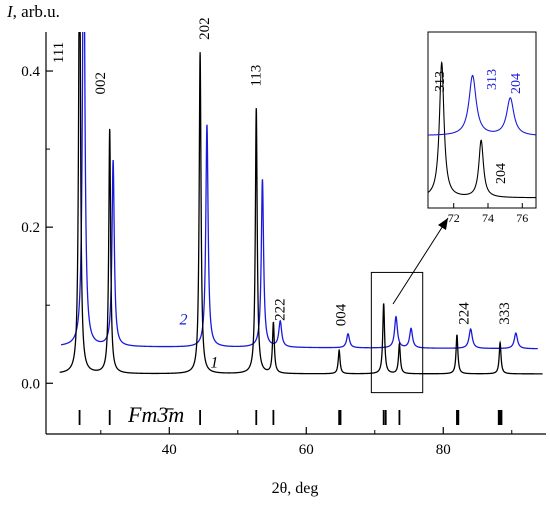 The height and width of the screenshot is (506, 550). Describe the element at coordinates (155, 414) in the screenshot. I see `reference-phase-label: Fm3̄m` at that location.